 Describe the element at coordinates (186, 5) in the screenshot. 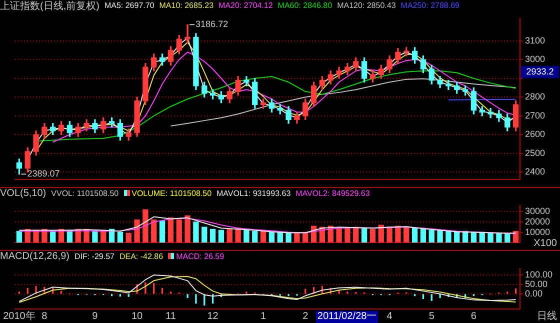

I see `text: MA10: 2685.23` at that location.